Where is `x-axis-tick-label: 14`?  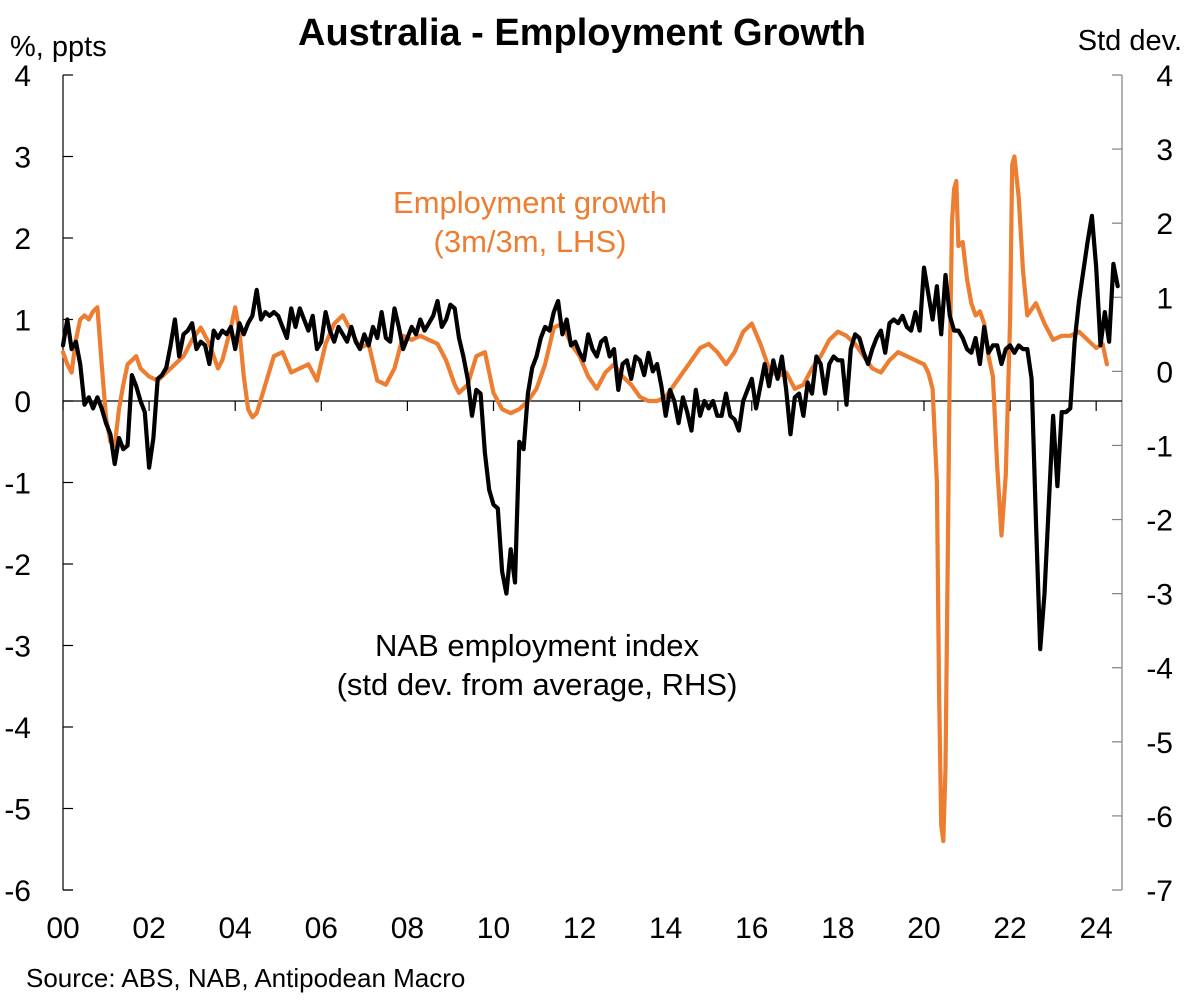 x-axis-tick-label: 14 is located at coordinates (665, 928).